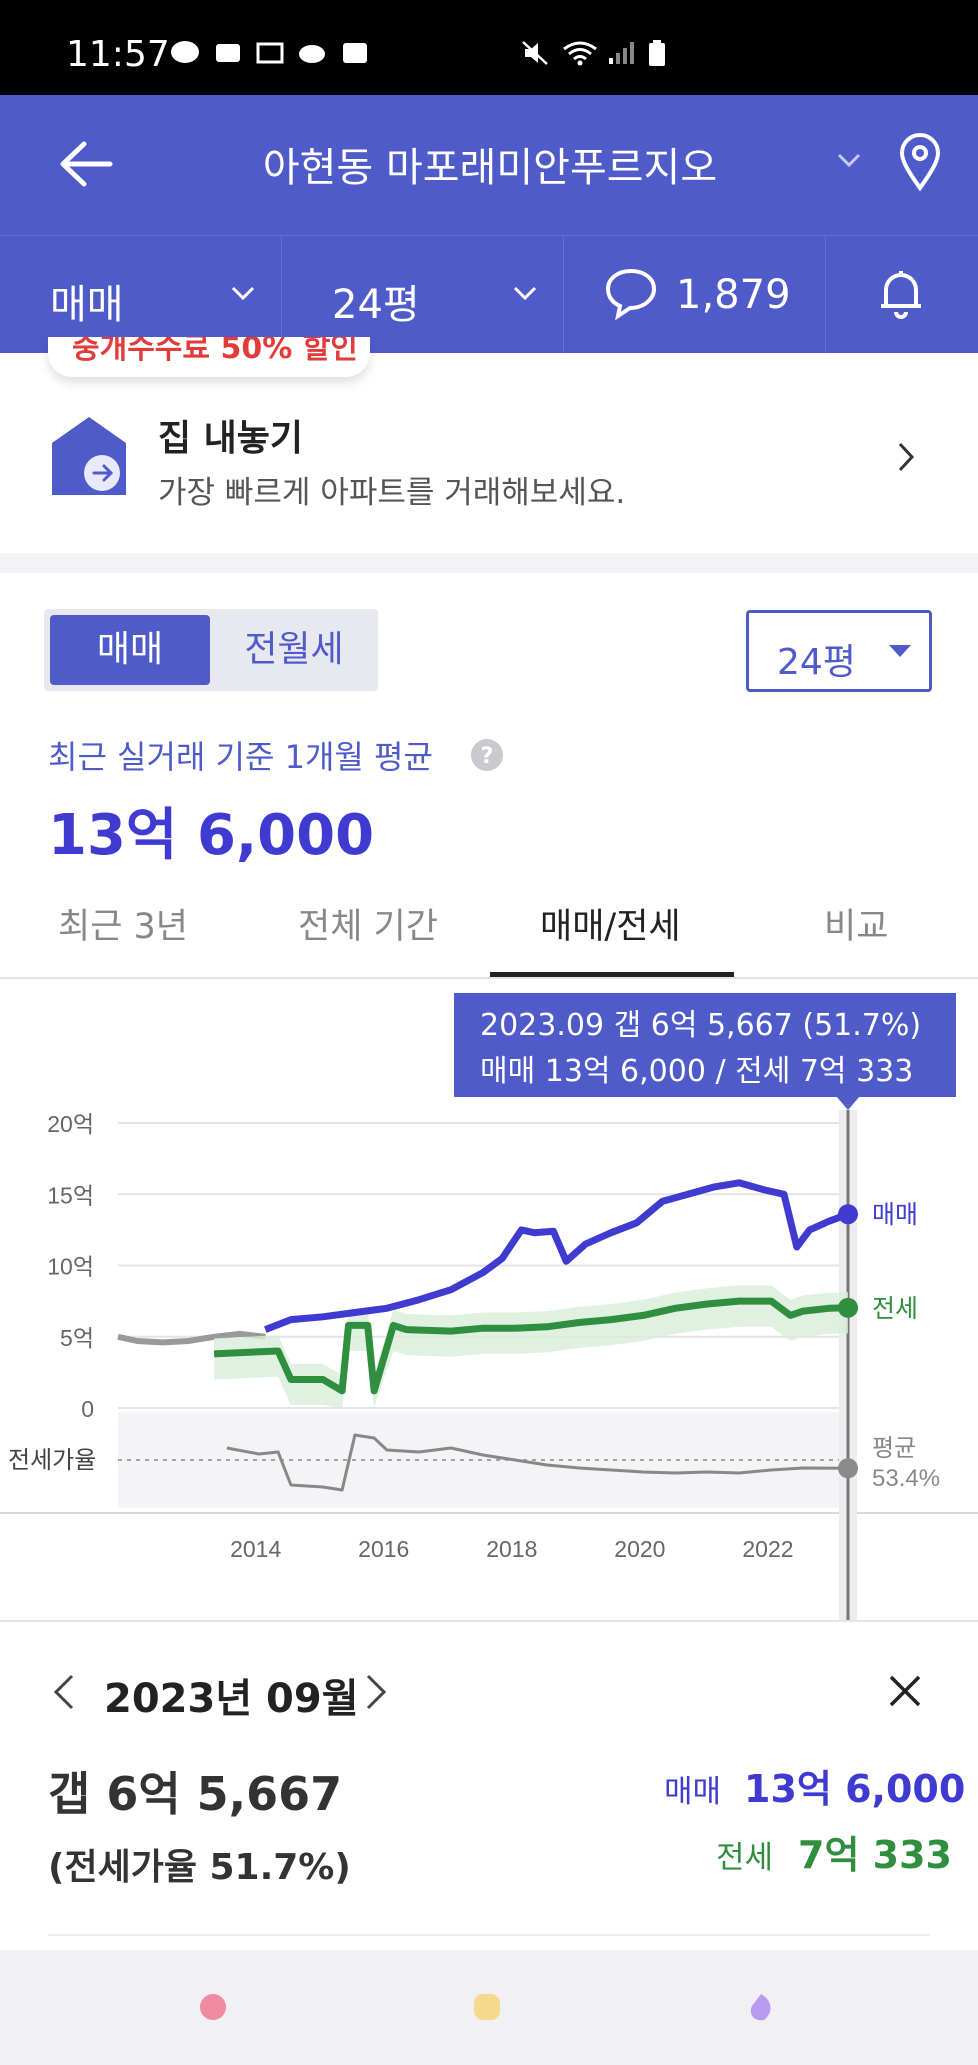  What do you see at coordinates (761, 2007) in the screenshot?
I see `nav-purple-icon` at bounding box center [761, 2007].